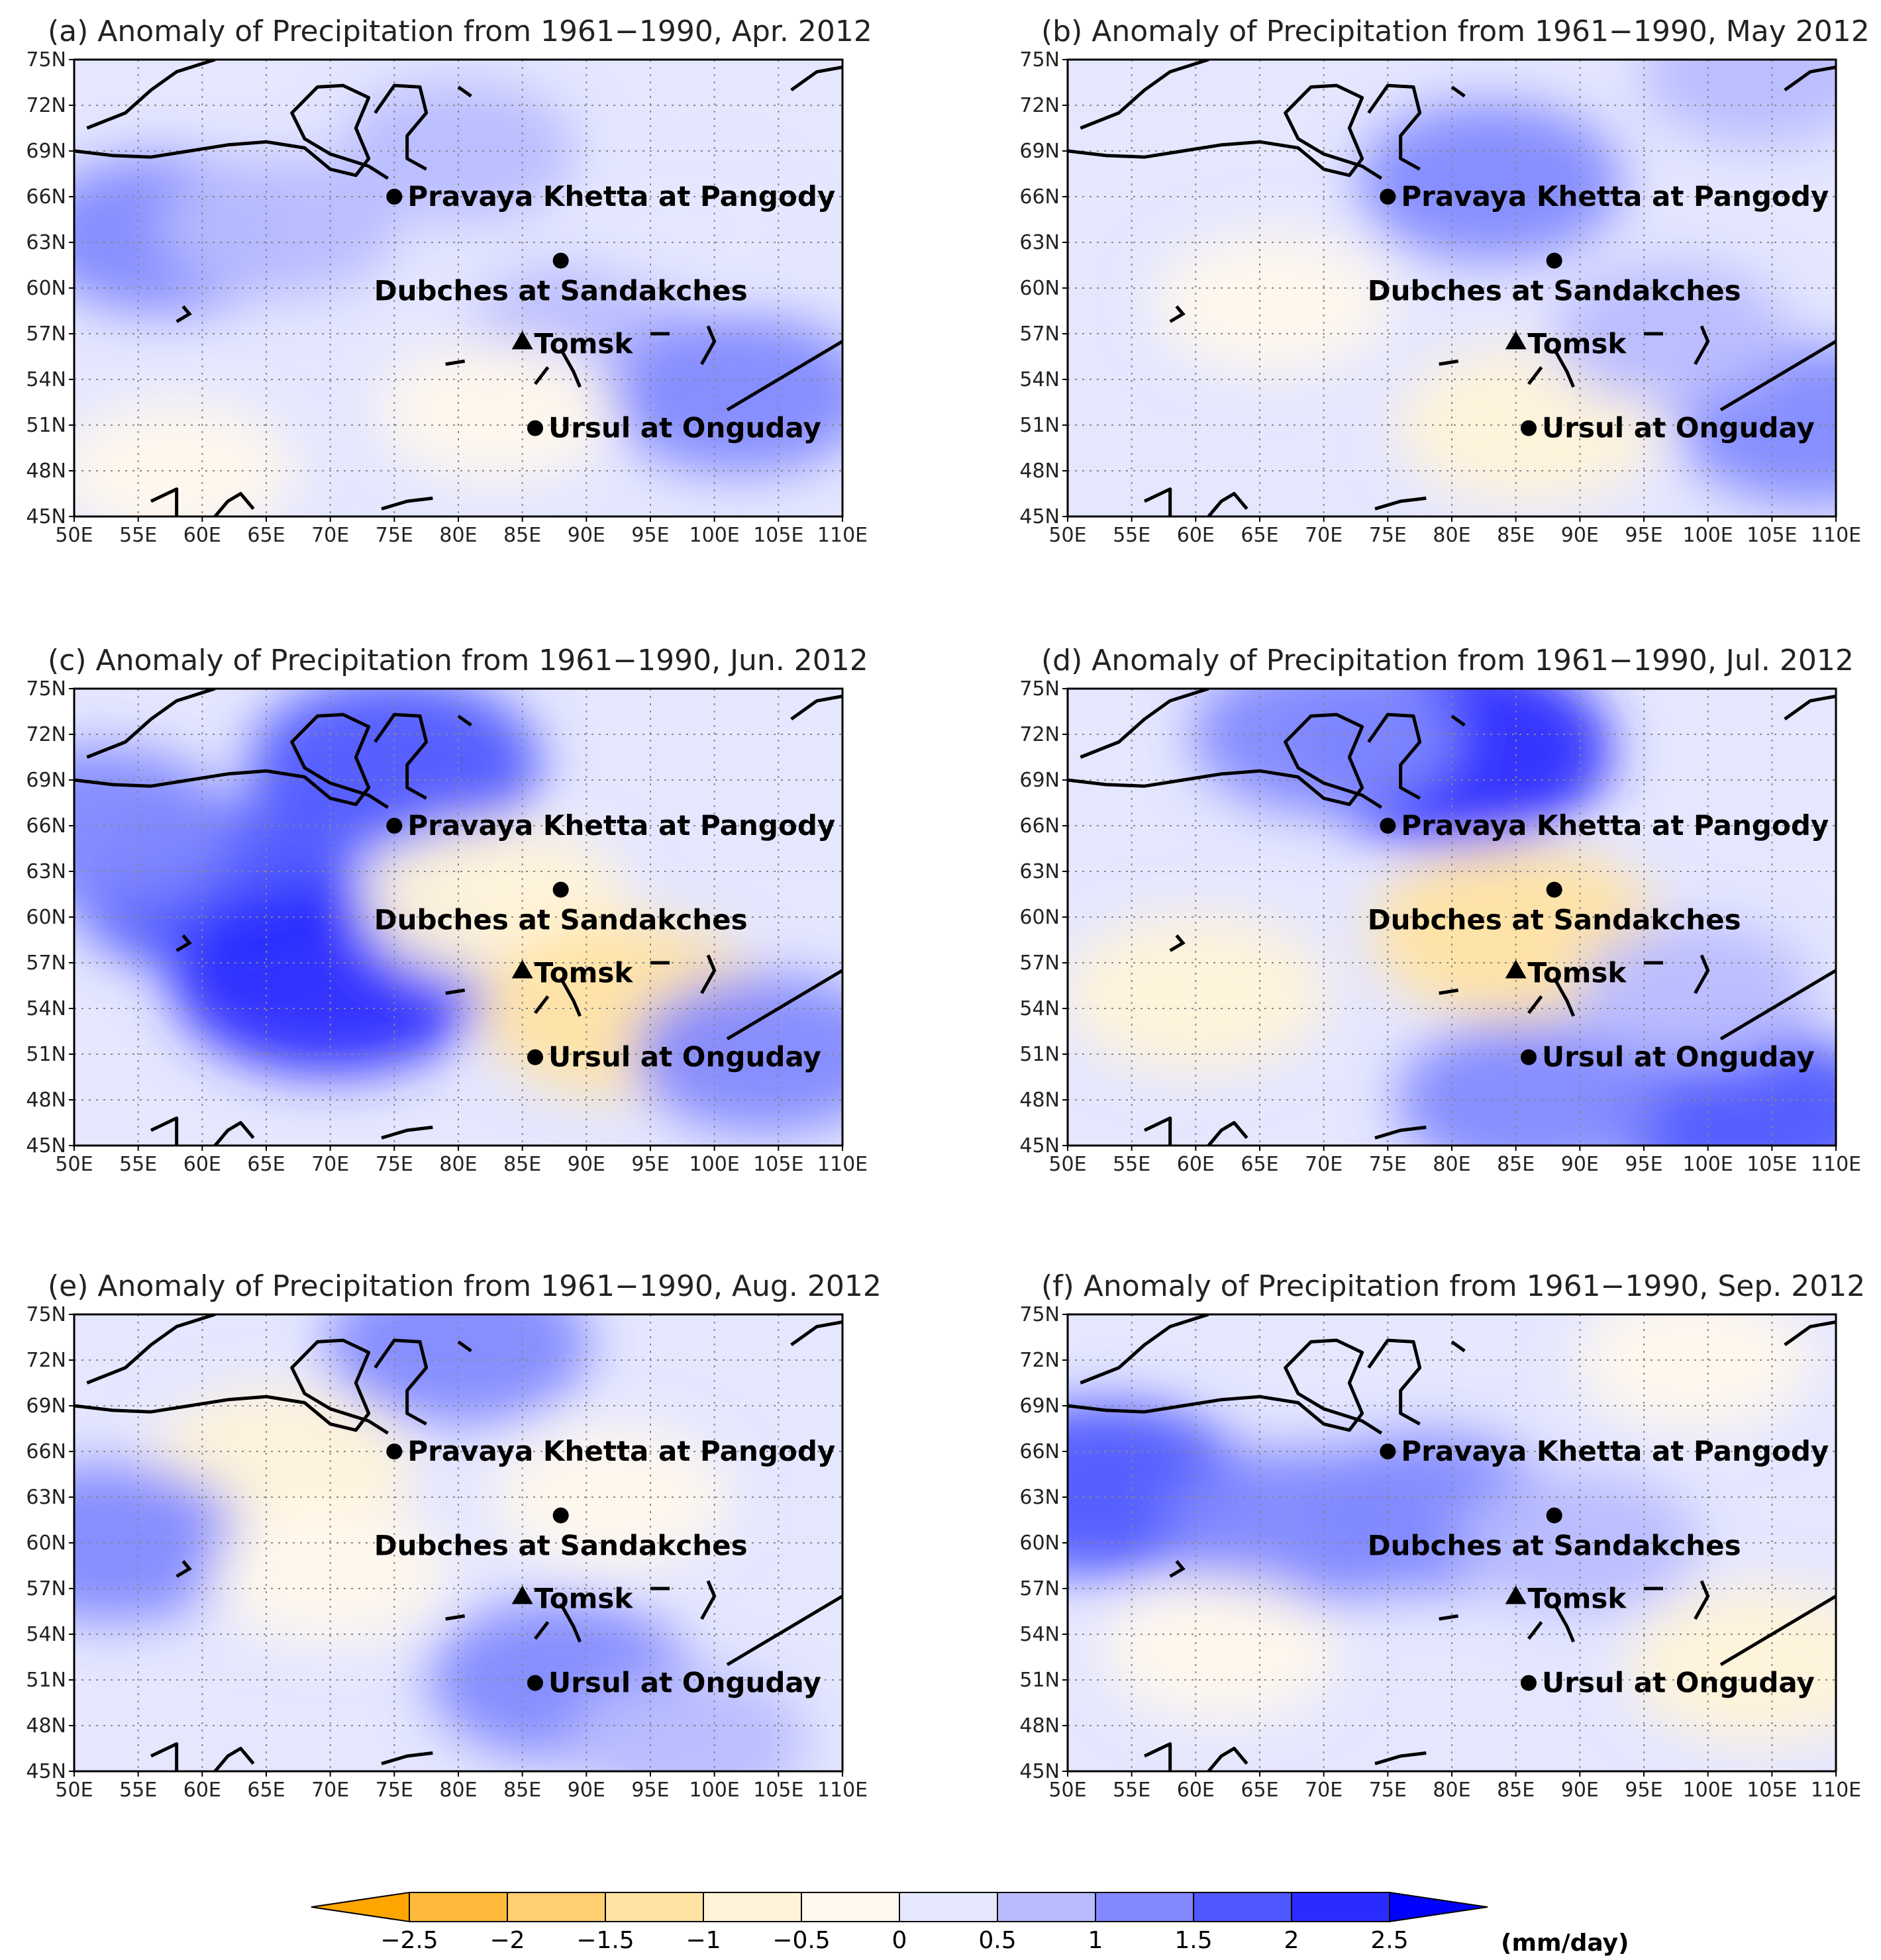  What do you see at coordinates (46, 1008) in the screenshot?
I see `y-tick-label: 54N` at bounding box center [46, 1008].